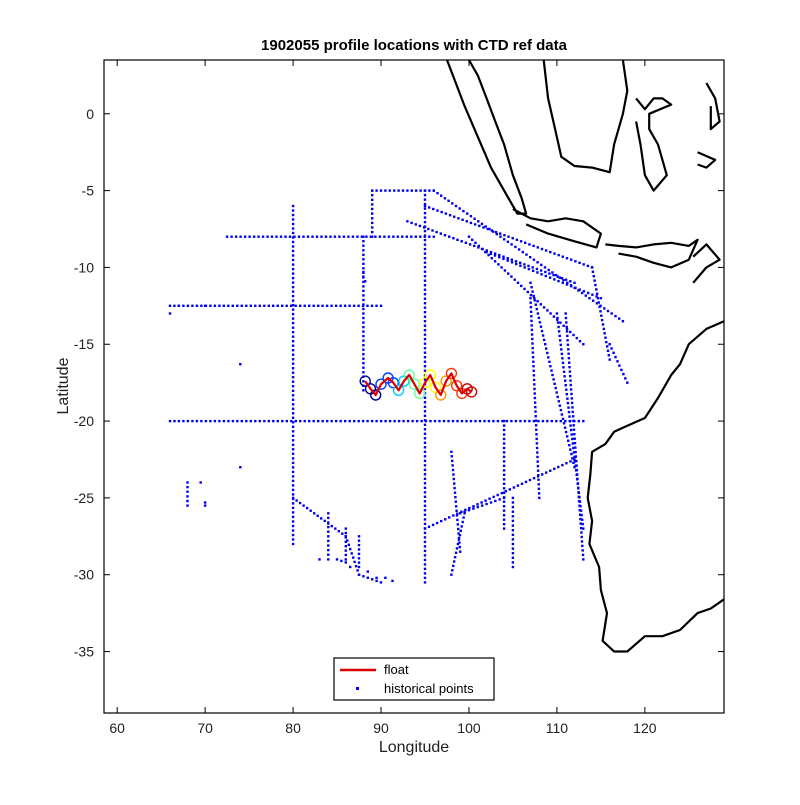  Describe the element at coordinates (205, 728) in the screenshot. I see `x-tick-label: 70` at that location.